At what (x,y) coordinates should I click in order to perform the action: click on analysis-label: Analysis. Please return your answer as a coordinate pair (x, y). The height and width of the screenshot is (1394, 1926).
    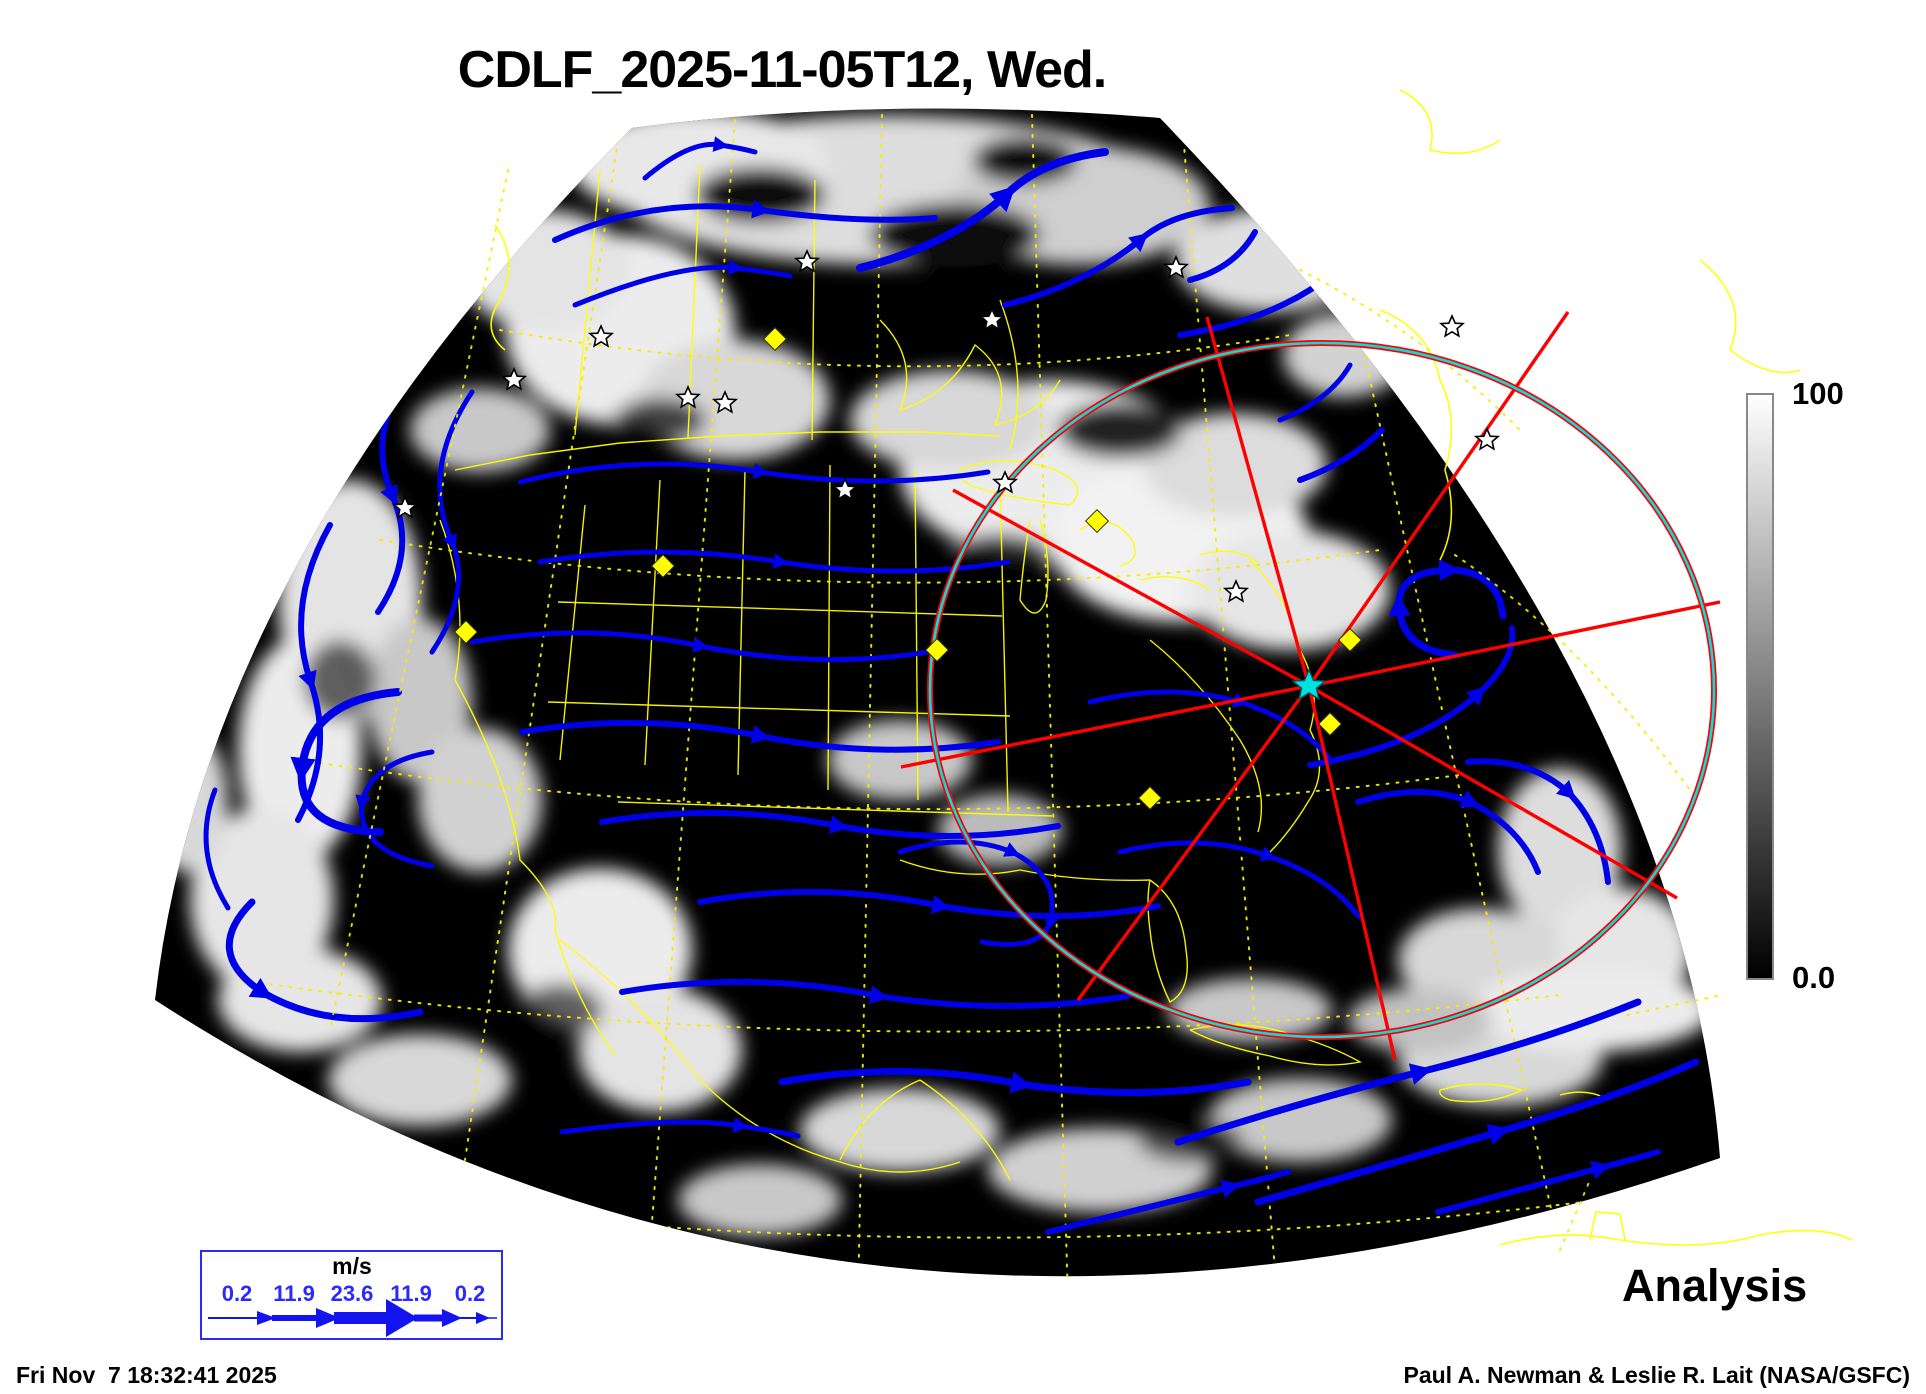
    Looking at the image, I should click on (1715, 1285).